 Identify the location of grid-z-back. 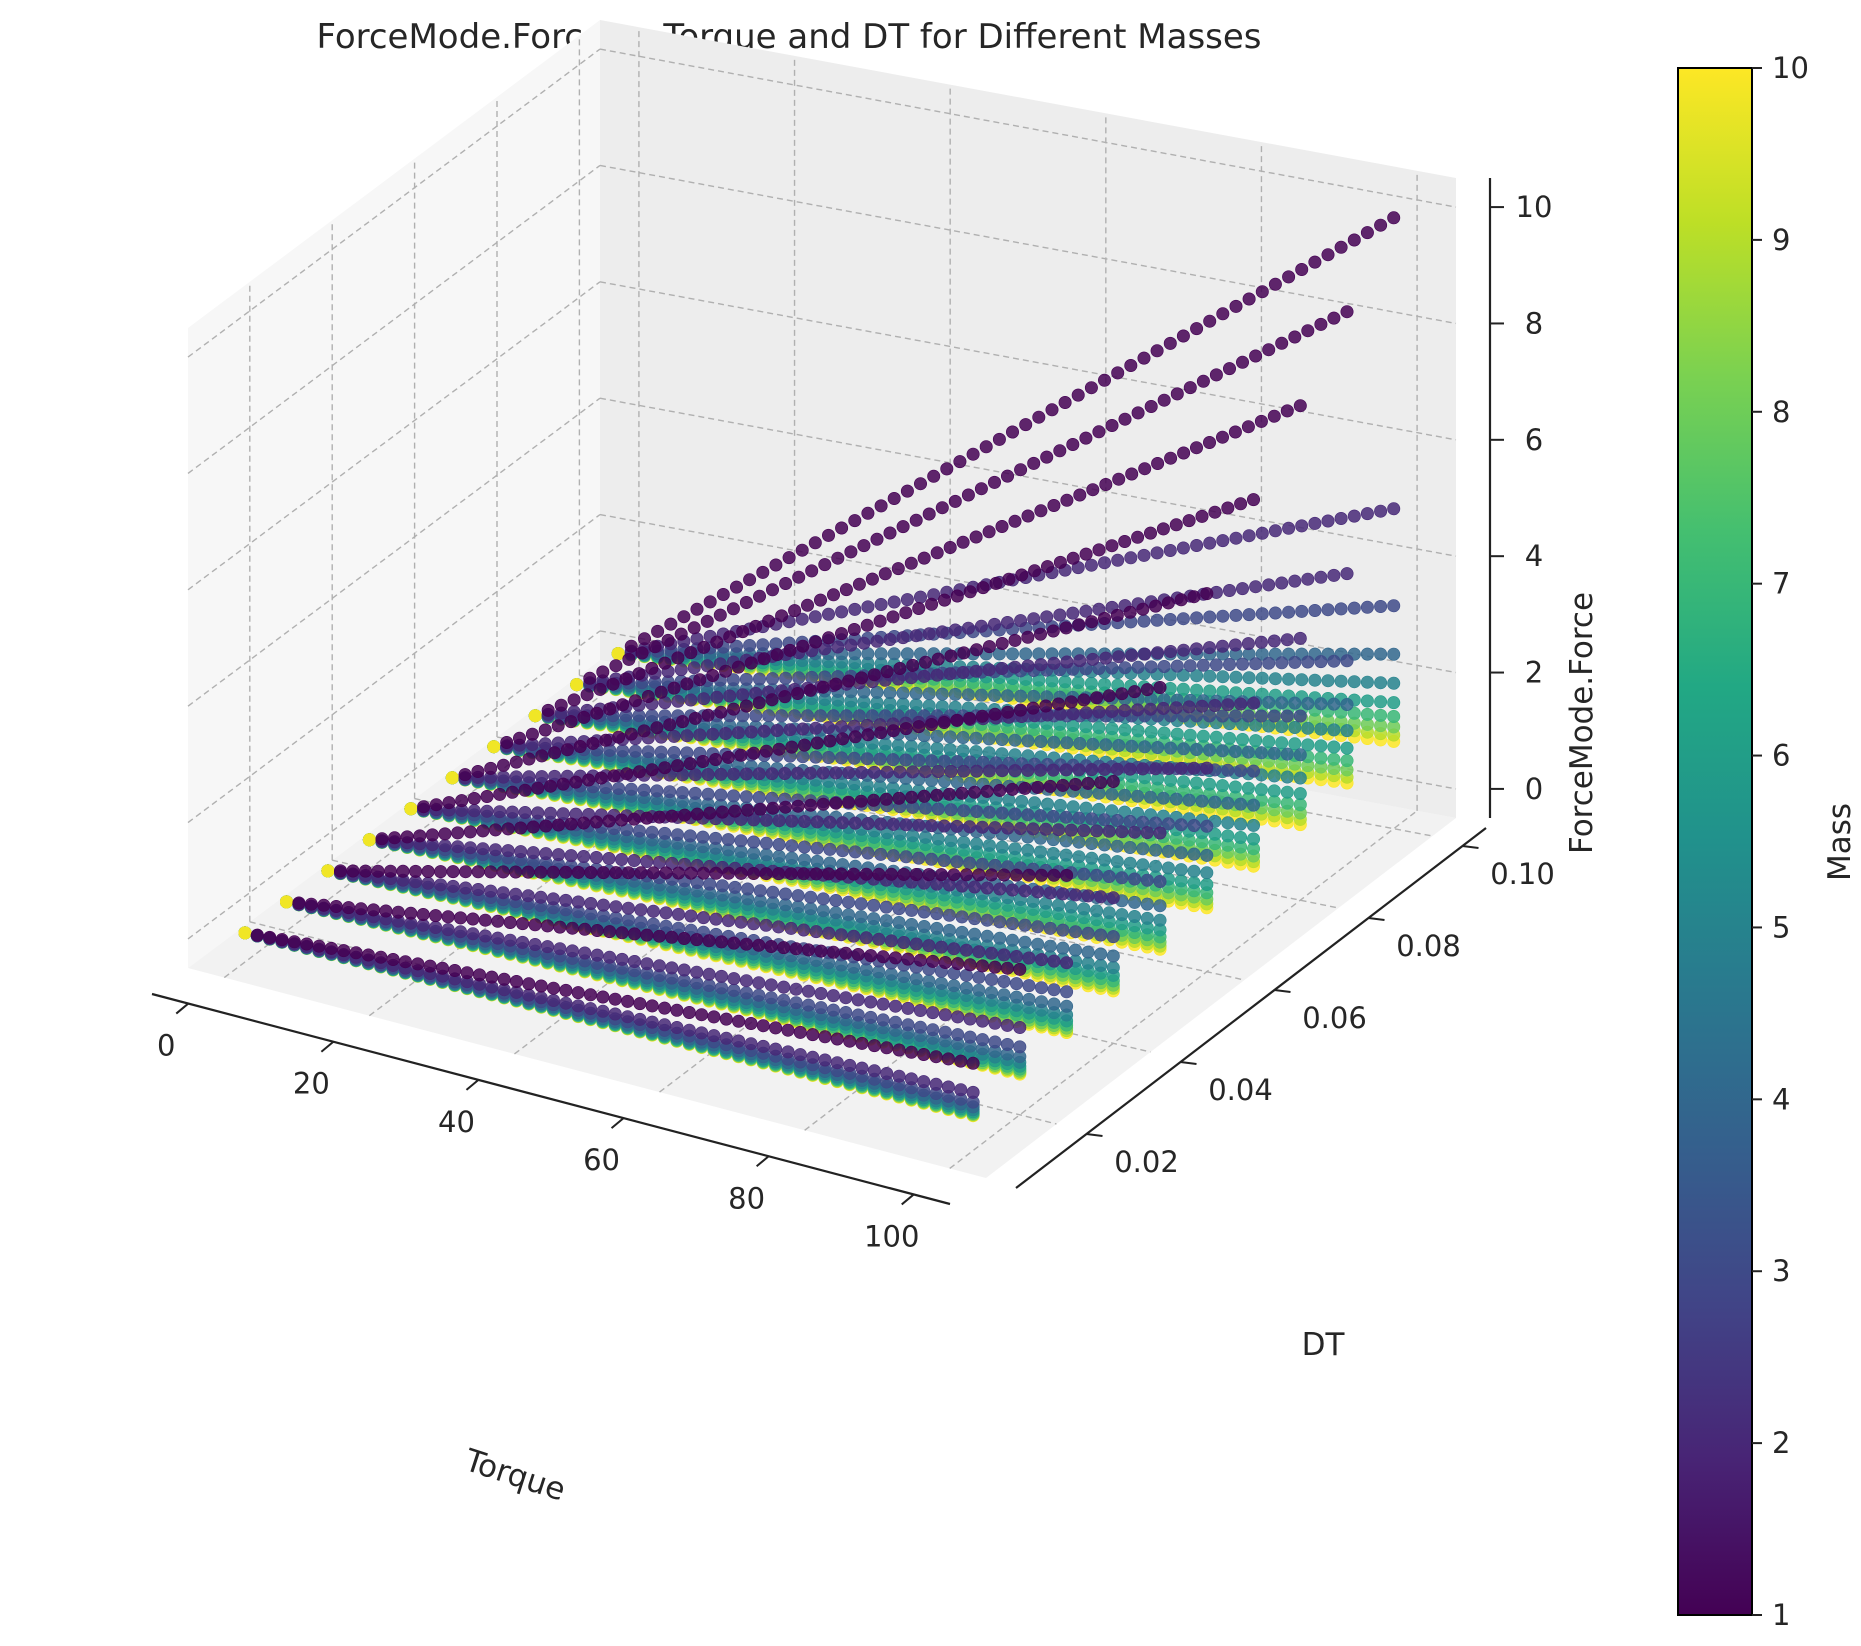
(1028, 593).